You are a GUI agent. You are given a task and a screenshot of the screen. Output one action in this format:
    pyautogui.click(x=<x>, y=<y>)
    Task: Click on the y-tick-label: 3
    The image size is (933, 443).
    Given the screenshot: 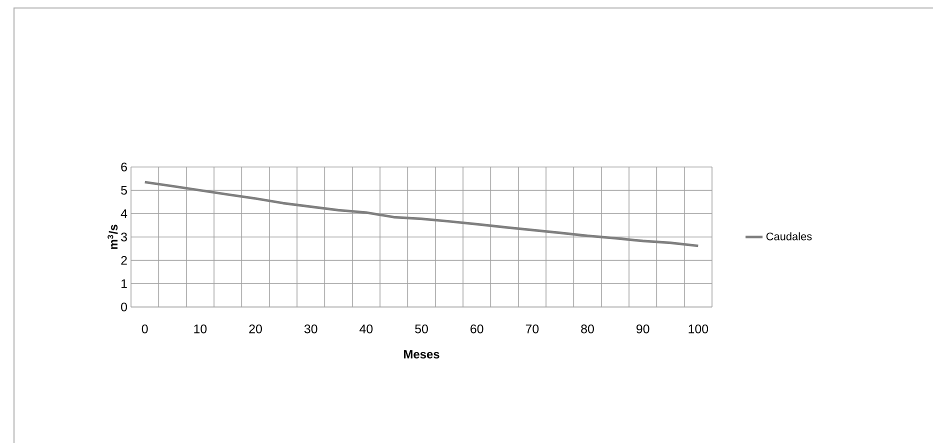 What is the action you would take?
    pyautogui.click(x=124, y=237)
    